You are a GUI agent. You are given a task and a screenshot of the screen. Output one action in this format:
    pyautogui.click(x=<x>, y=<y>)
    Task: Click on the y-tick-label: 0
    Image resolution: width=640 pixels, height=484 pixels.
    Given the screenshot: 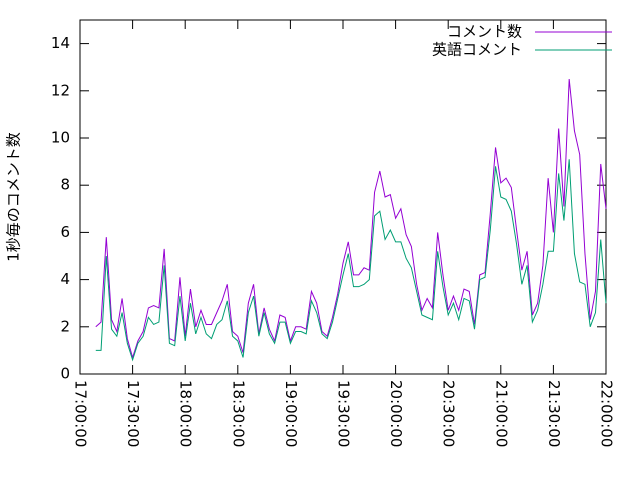 What is the action you would take?
    pyautogui.click(x=65, y=374)
    